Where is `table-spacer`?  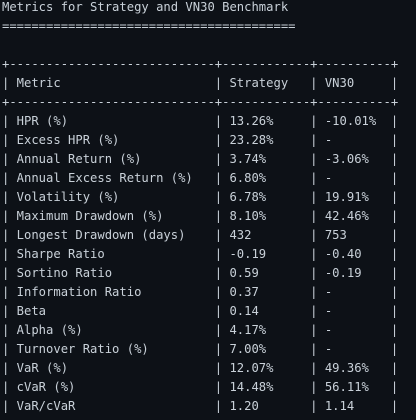
table-spacer is located at coordinates (209, 45).